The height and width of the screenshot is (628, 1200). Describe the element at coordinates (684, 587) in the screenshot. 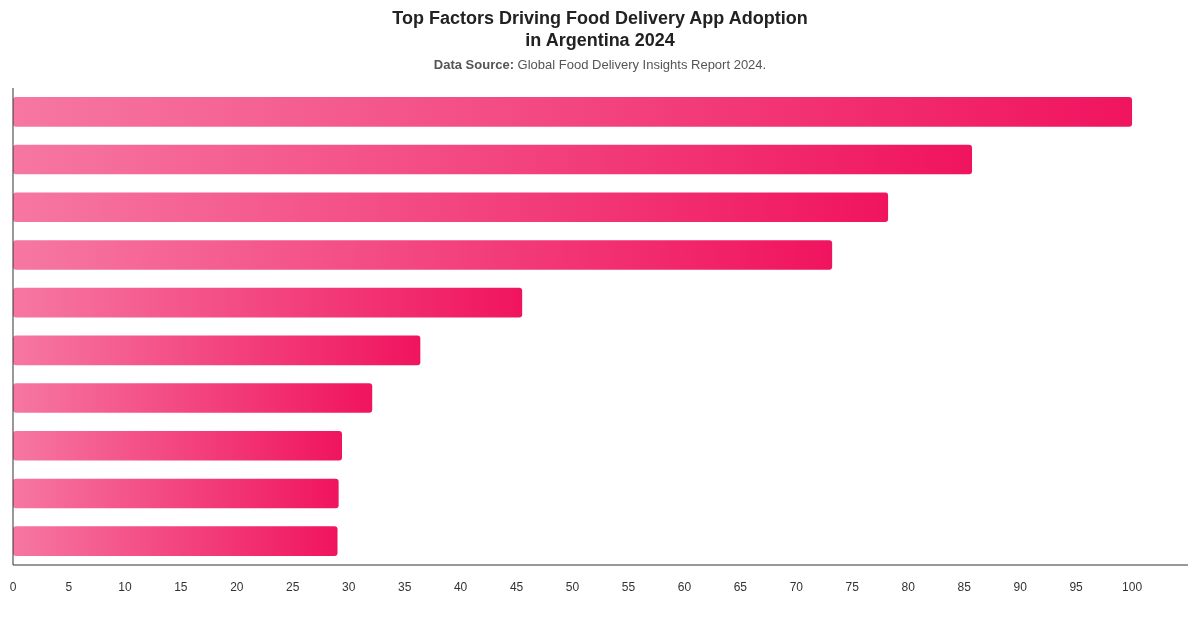

I see `x-tick-label: 60` at that location.